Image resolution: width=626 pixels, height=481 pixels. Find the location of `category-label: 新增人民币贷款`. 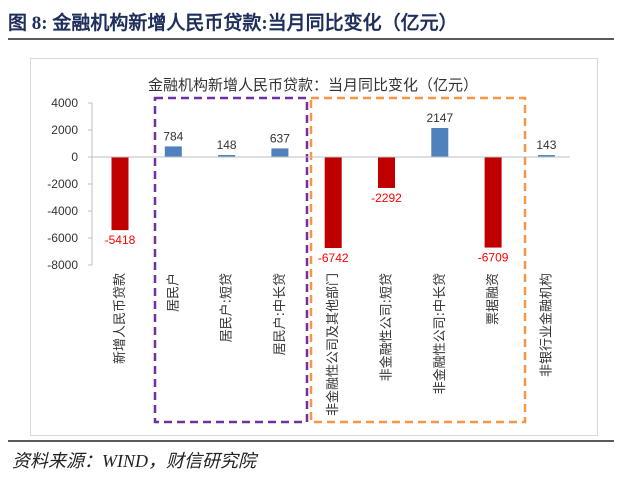

category-label: 新增人民币贷款 is located at coordinates (120, 318).